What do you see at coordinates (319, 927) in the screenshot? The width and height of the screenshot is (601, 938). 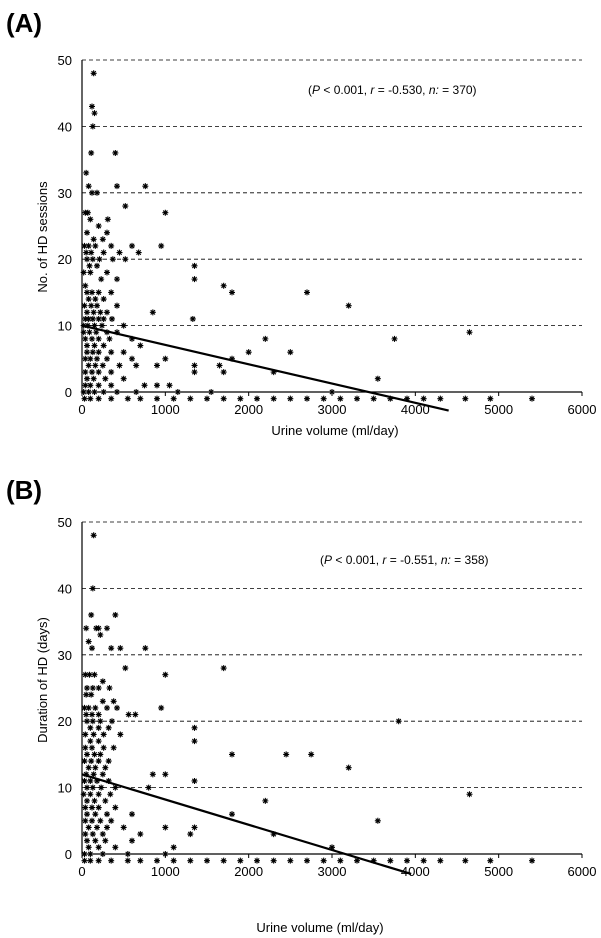 I see `panel-b-x-axis-title: Urine volume (ml/day)` at bounding box center [319, 927].